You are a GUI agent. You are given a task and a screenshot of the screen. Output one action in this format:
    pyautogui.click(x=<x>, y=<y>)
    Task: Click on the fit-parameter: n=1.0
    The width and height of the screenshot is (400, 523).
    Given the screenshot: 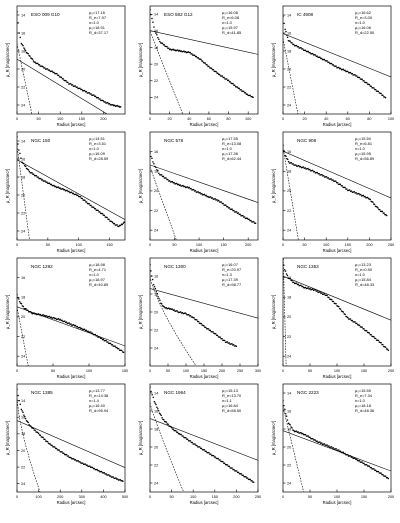 What is the action you would take?
    pyautogui.click(x=227, y=148)
    